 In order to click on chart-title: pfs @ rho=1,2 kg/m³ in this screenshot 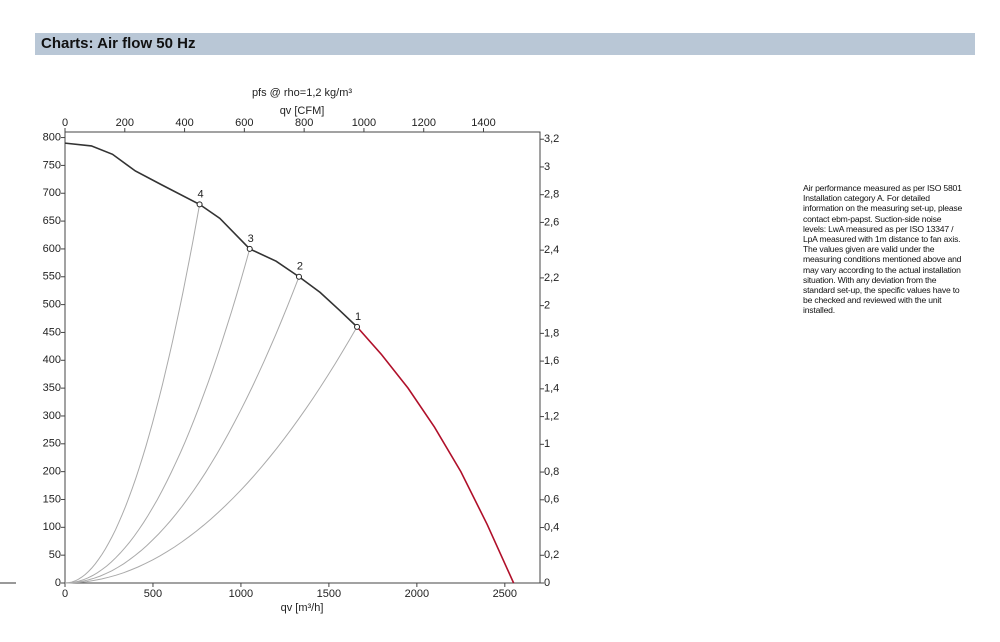, I will do `click(302, 93)`.